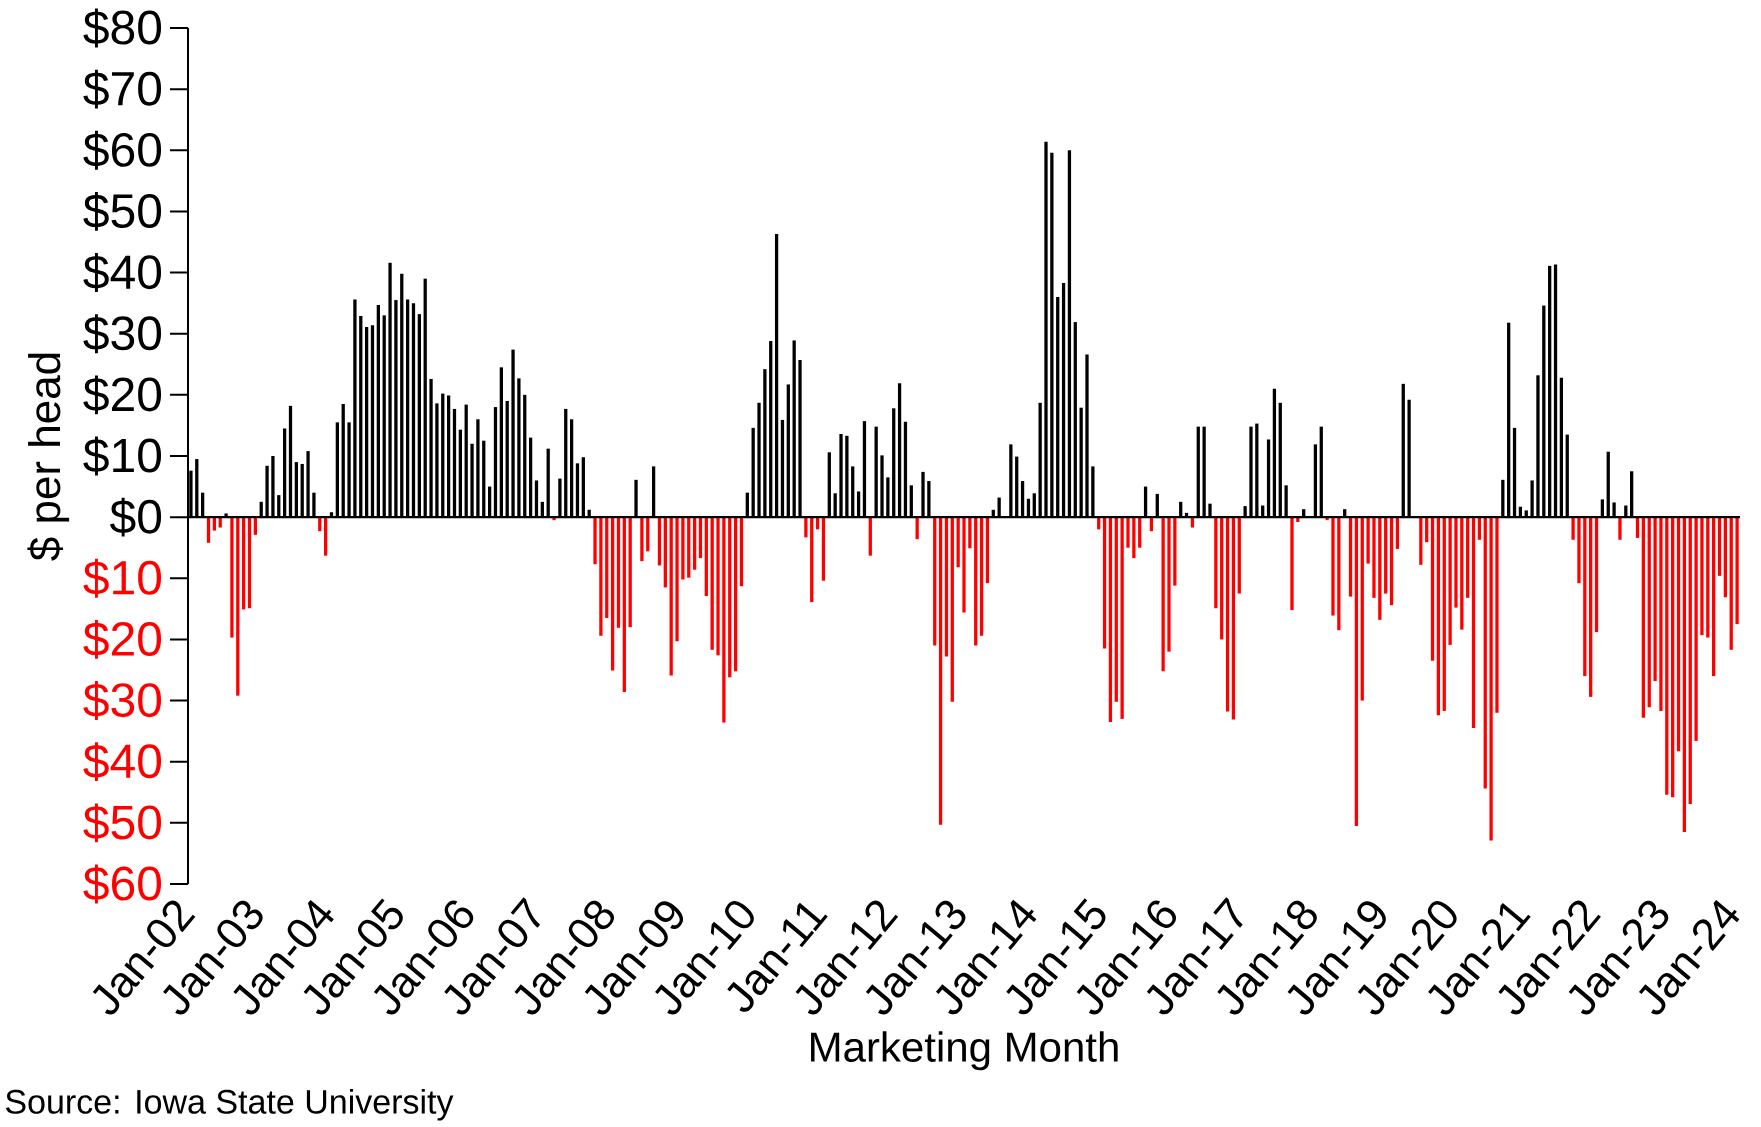 This screenshot has width=1761, height=1127. I want to click on source-note: Source: Iowa State University, so click(229, 1104).